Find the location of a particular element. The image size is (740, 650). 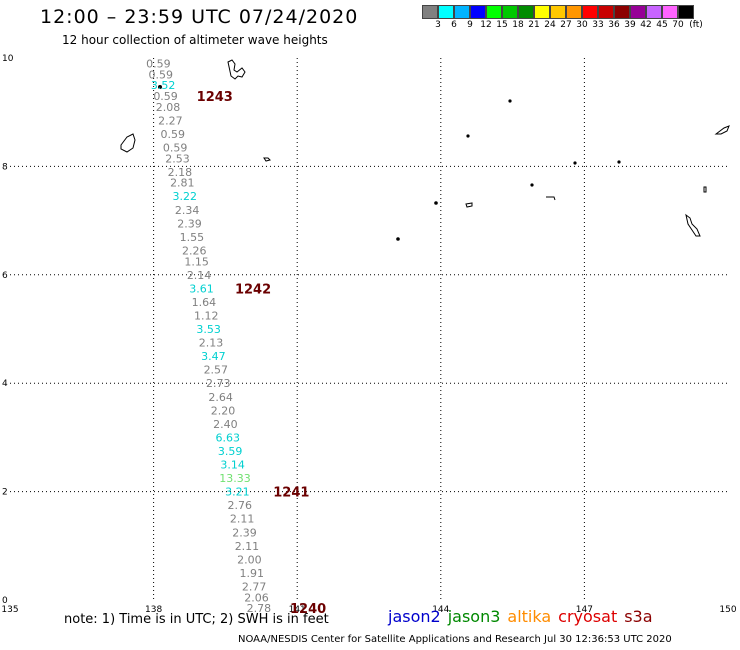

swh-value: 2.40 is located at coordinates (225, 424).